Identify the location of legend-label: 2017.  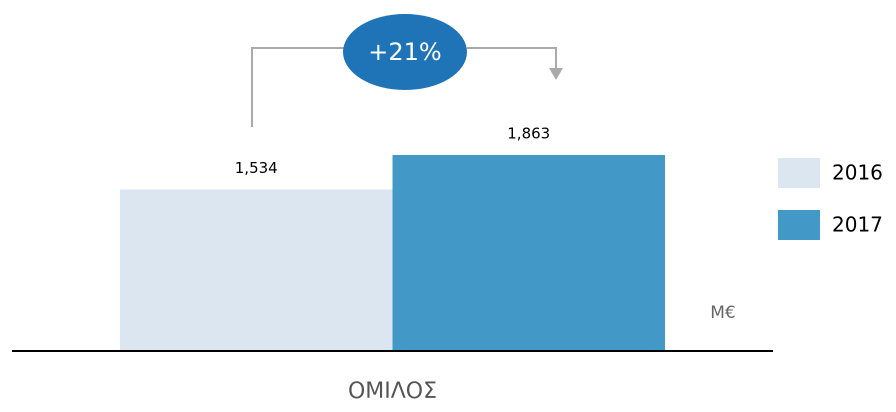
(857, 225).